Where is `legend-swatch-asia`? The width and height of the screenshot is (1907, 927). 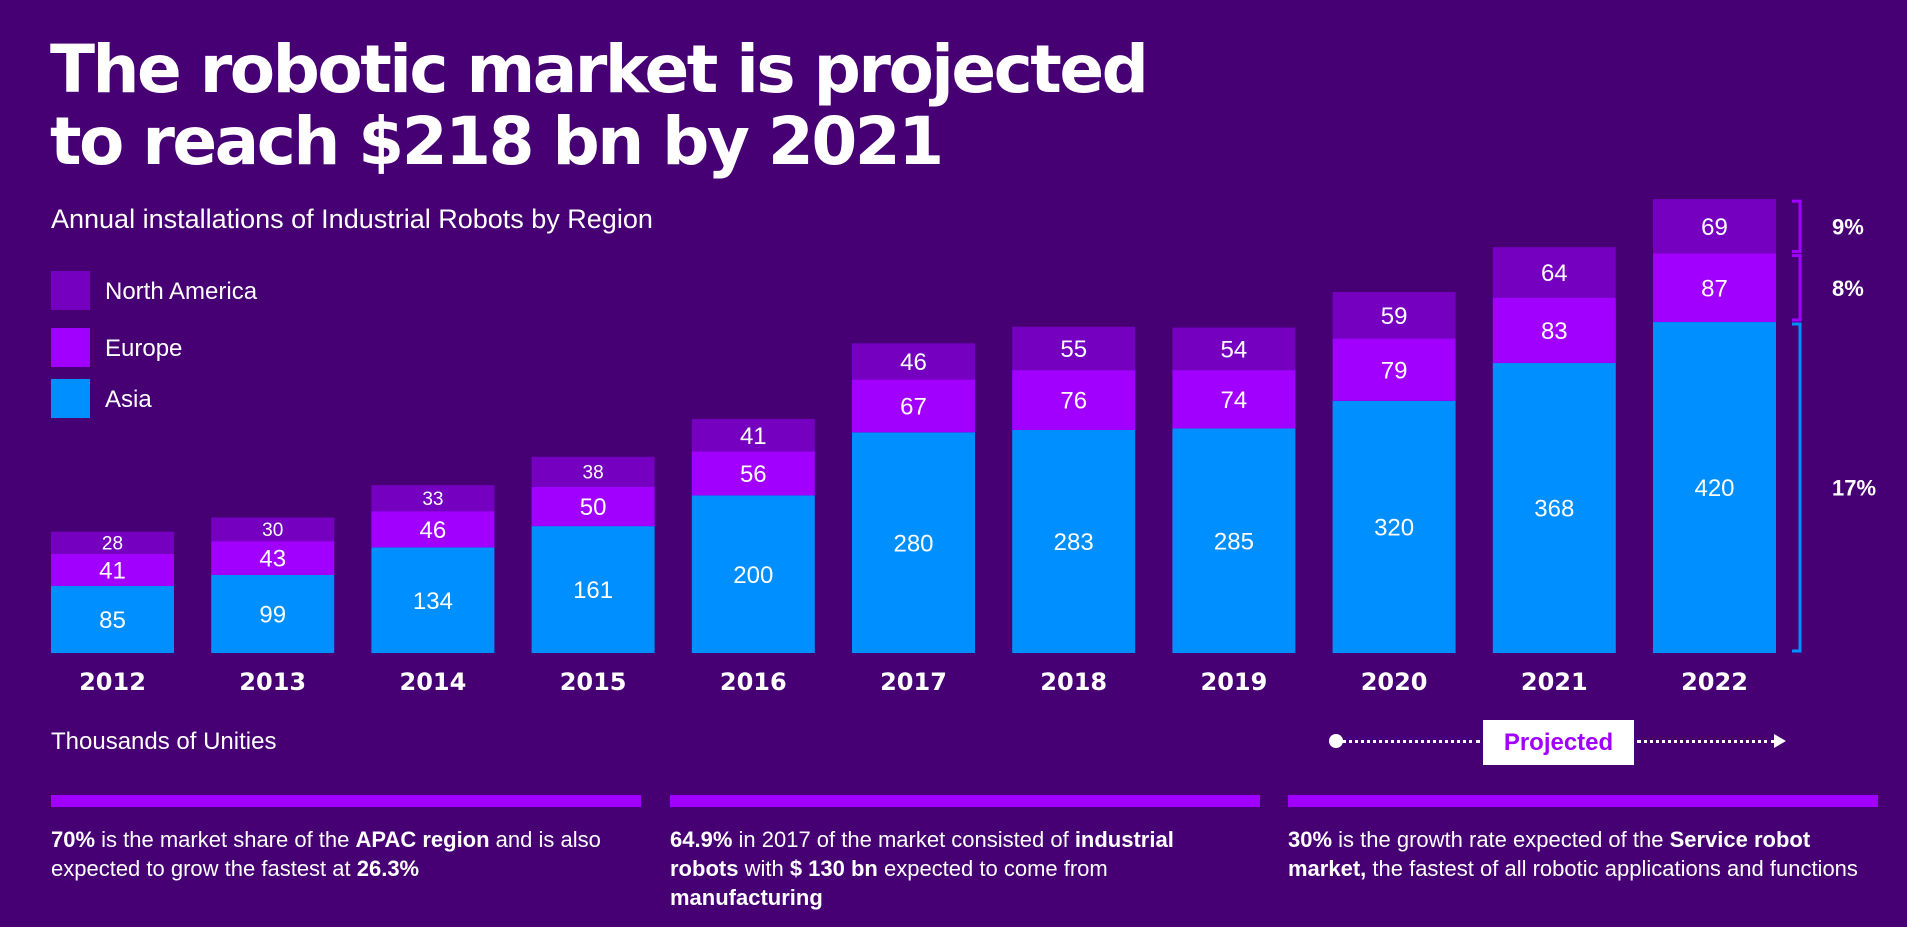 legend-swatch-asia is located at coordinates (70, 398).